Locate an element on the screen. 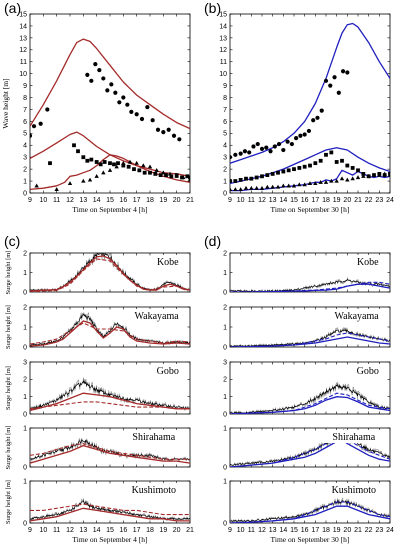 The image size is (400, 550). plot-frame-b is located at coordinates (310, 103).